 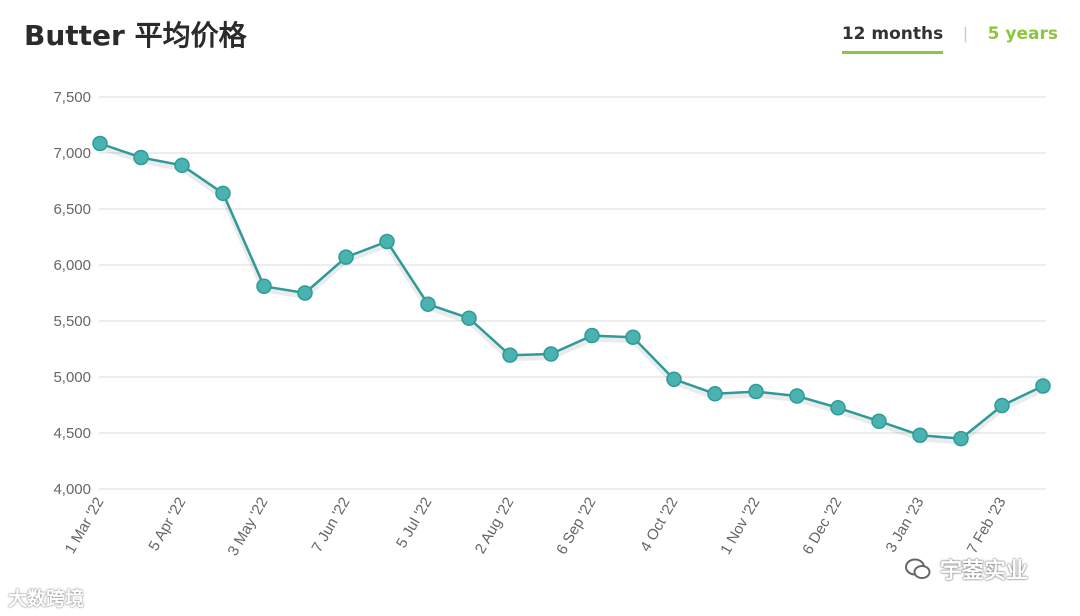 What do you see at coordinates (72, 489) in the screenshot?
I see `y-tick-label: 4,000` at bounding box center [72, 489].